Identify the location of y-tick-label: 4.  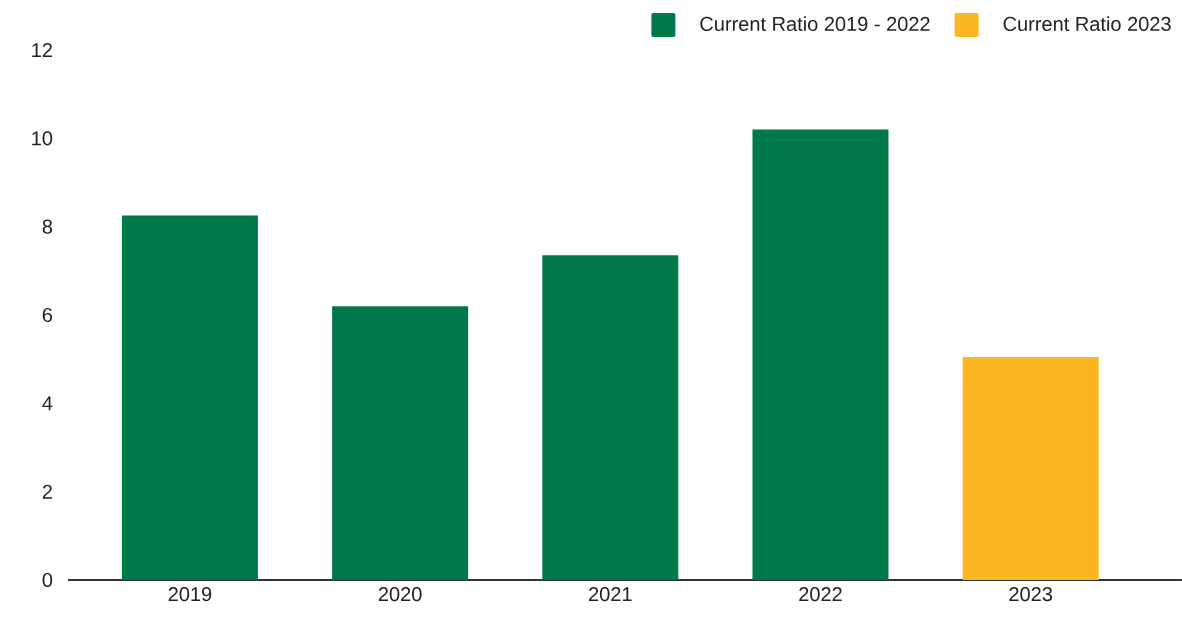
(47, 403).